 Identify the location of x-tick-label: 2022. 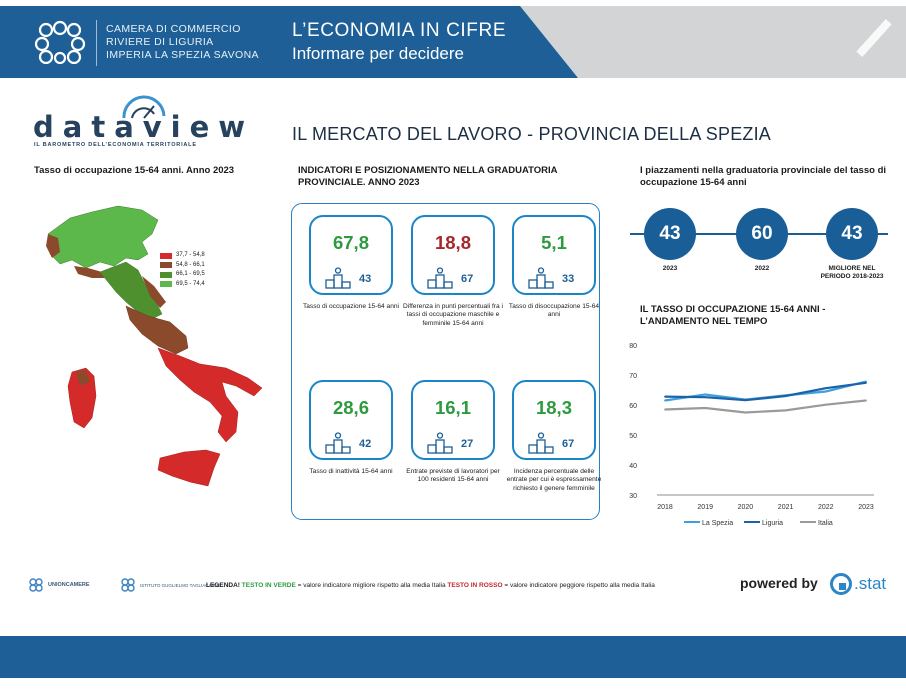
(826, 507).